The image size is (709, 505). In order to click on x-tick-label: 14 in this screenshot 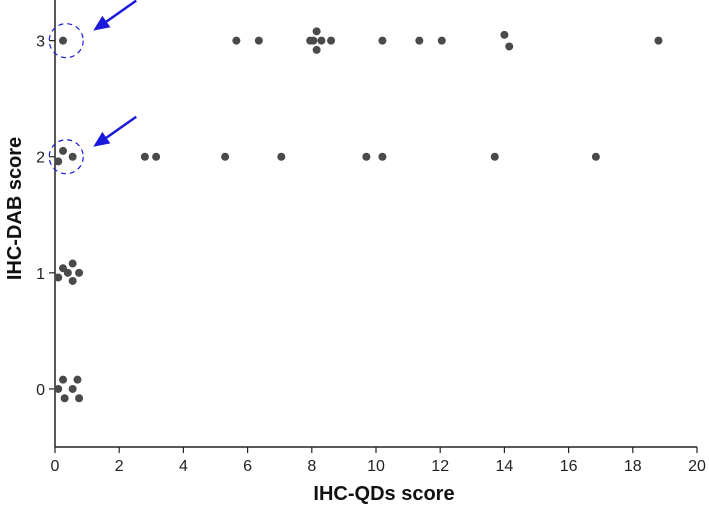, I will do `click(505, 466)`.